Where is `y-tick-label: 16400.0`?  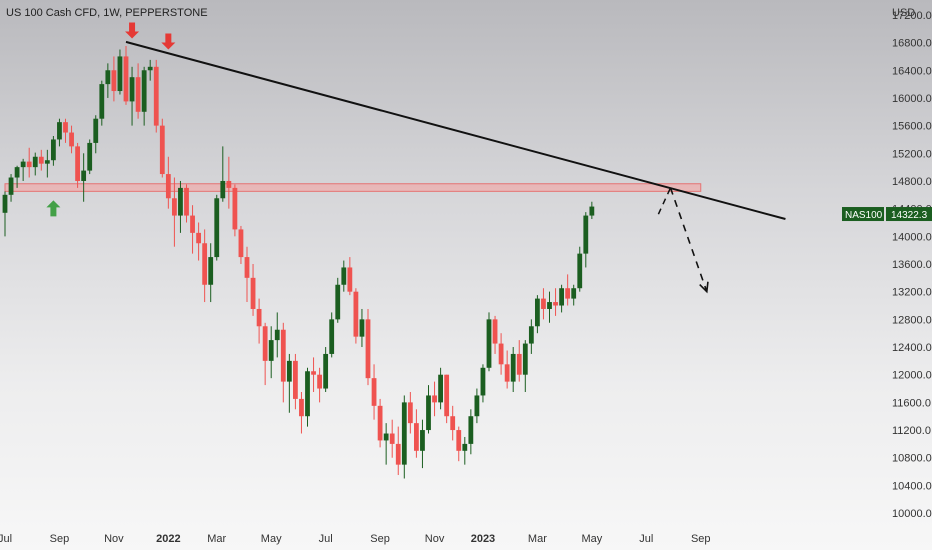 y-tick-label: 16400.0 is located at coordinates (912, 71).